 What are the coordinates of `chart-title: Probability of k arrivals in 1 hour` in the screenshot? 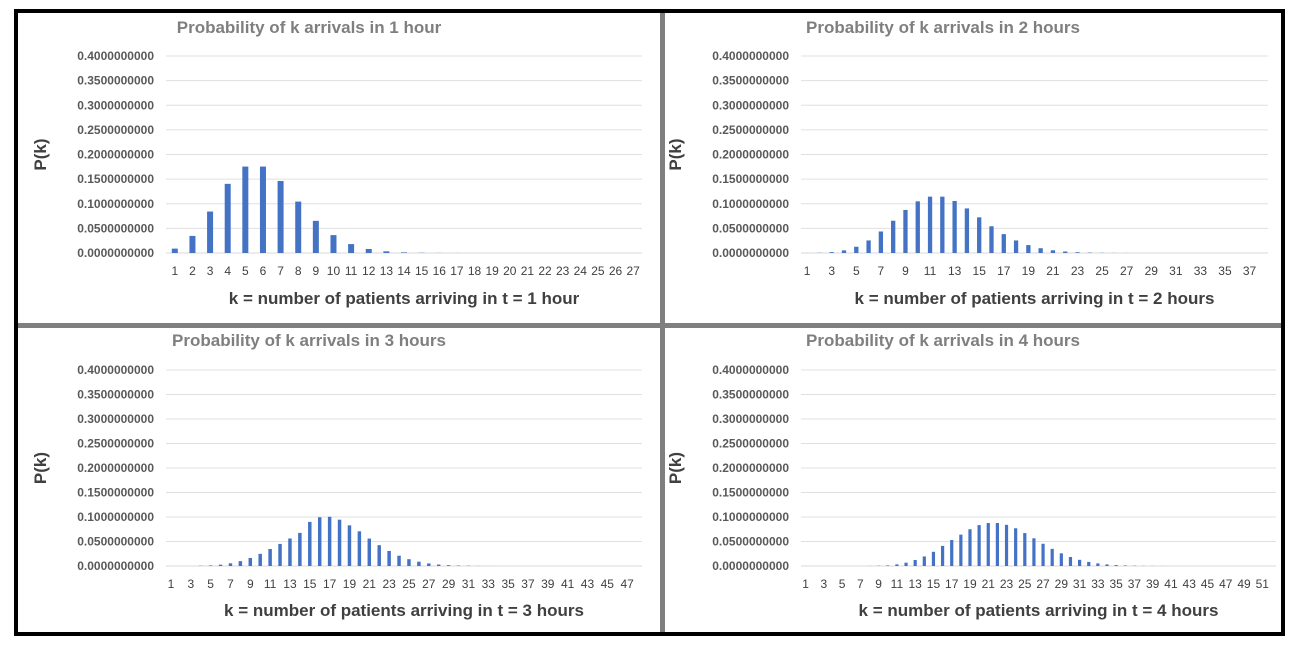 It's located at (309, 27).